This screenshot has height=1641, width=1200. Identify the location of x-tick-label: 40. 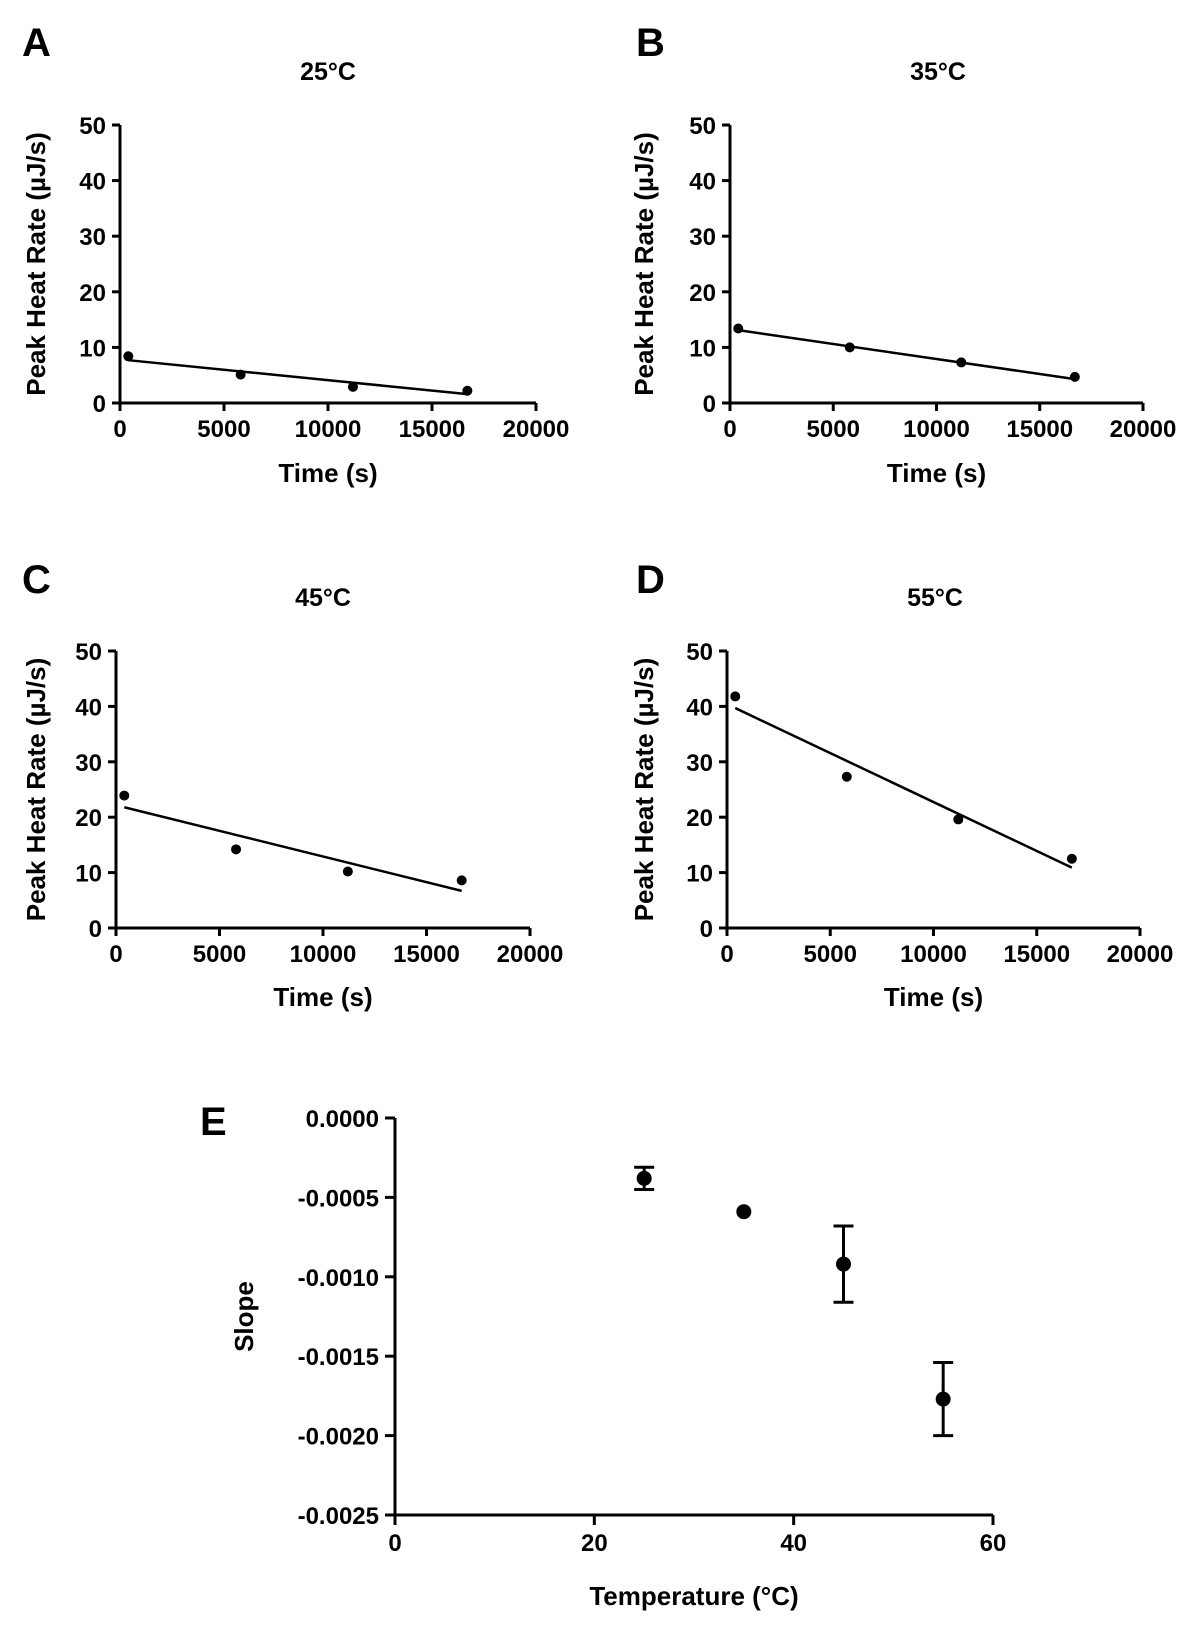
(793, 1543).